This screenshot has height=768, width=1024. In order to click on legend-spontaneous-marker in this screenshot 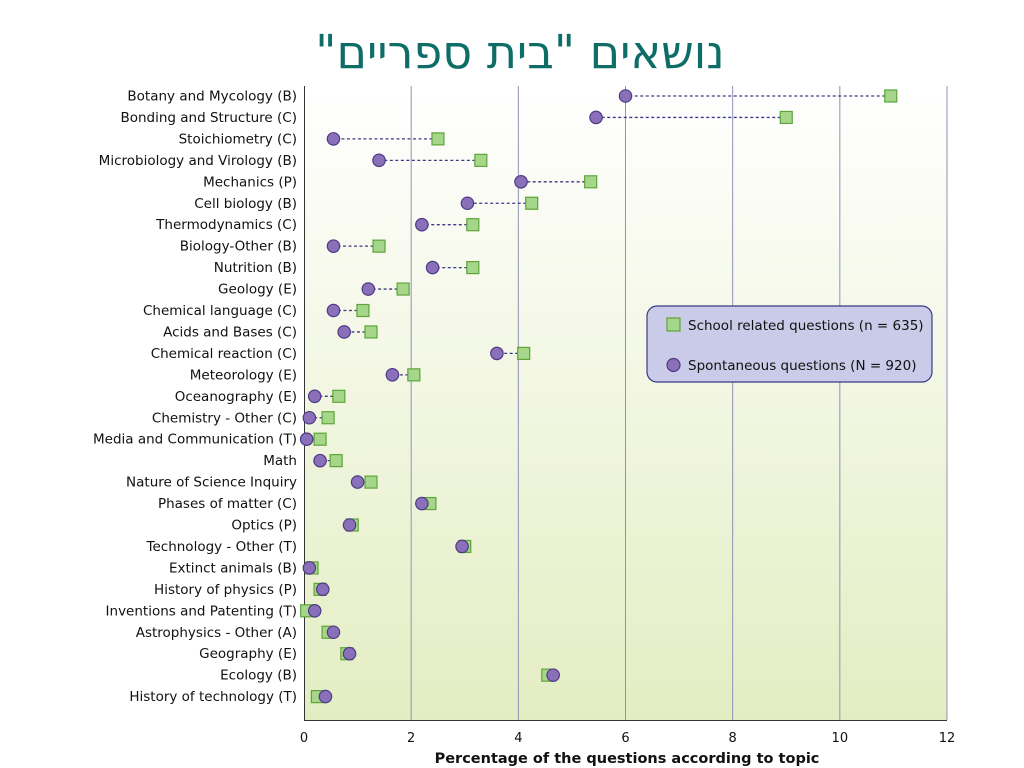, I will do `click(673, 365)`.